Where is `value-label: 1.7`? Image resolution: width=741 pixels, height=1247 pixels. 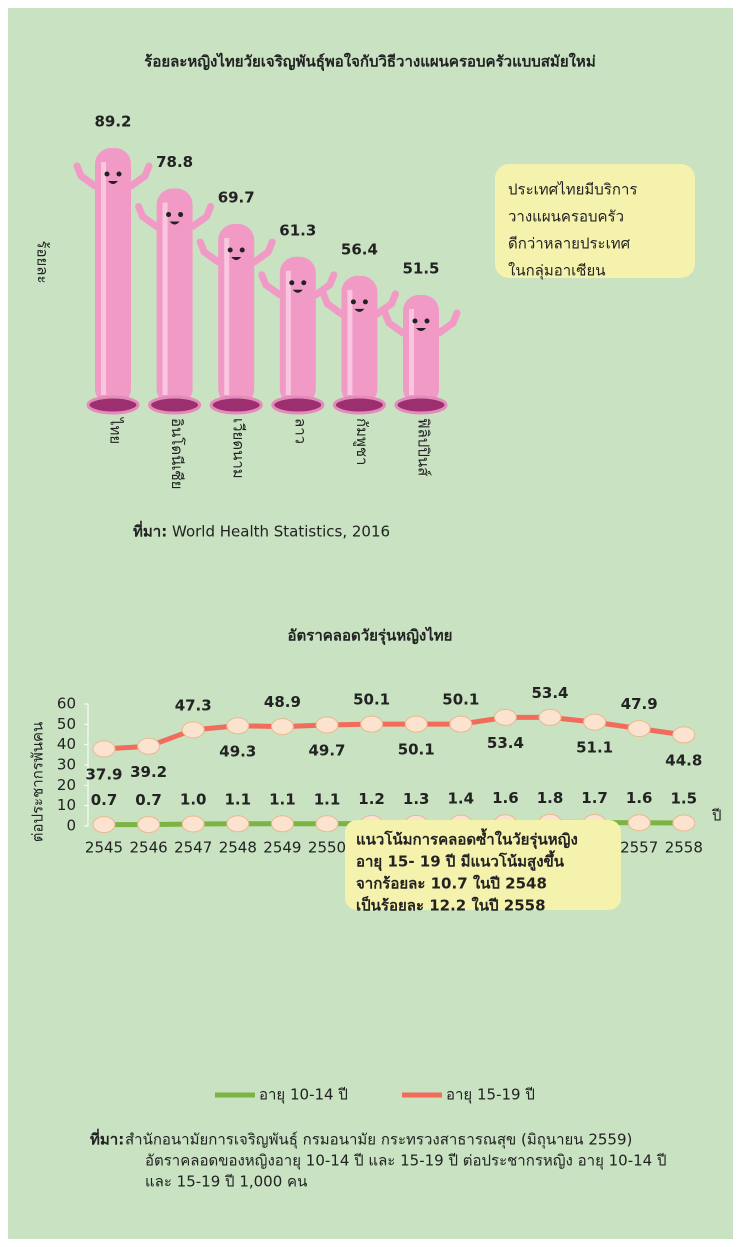 value-label: 1.7 is located at coordinates (594, 798).